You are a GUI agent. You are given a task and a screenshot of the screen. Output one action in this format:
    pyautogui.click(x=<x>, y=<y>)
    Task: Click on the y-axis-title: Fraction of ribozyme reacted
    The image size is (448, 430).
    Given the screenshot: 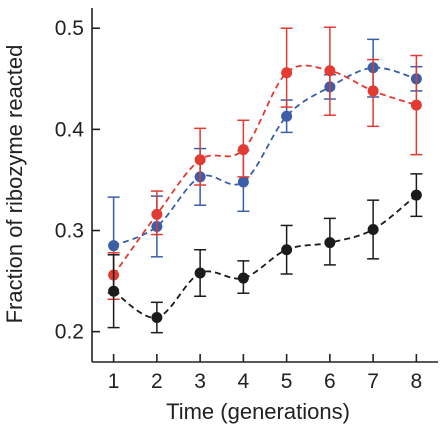 What is the action you would take?
    pyautogui.click(x=14, y=184)
    